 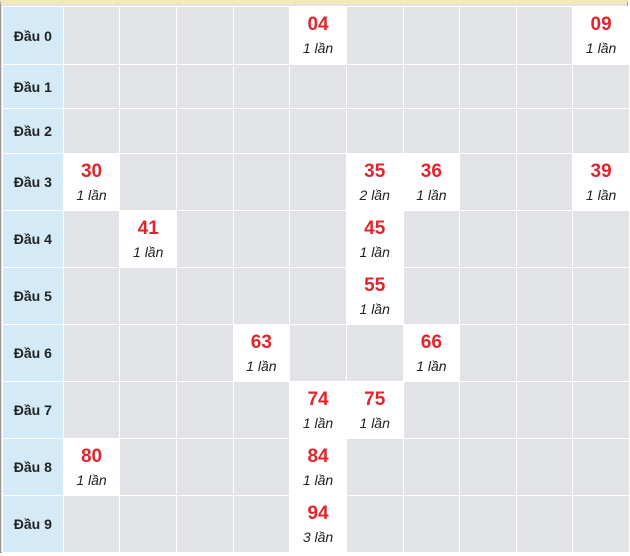 I want to click on row-head-label: Đầu 4, so click(x=33, y=239).